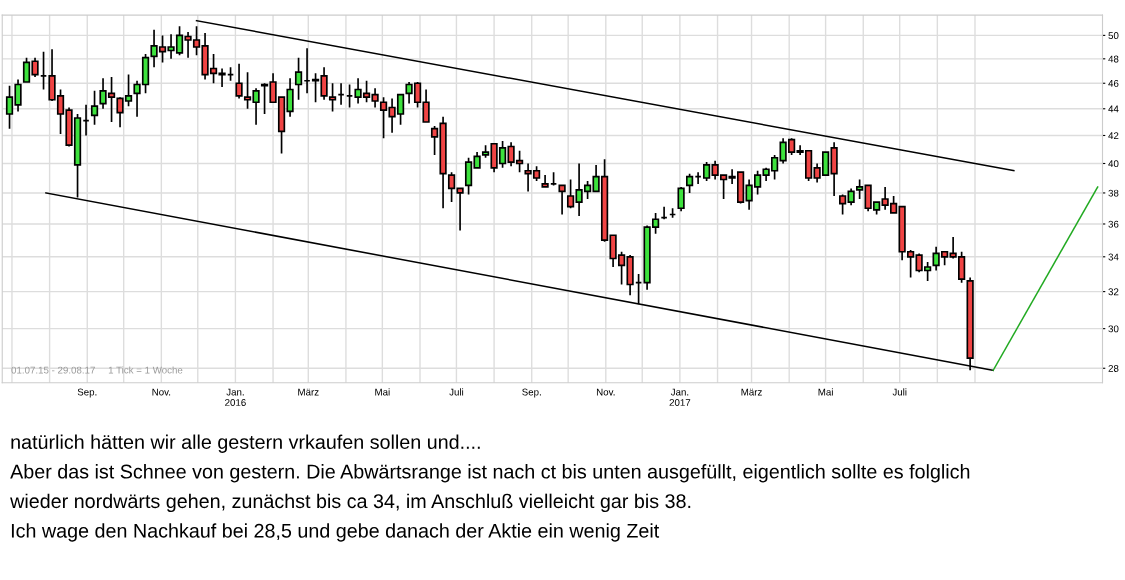  Describe the element at coordinates (1113, 35) in the screenshot. I see `y-tick-label: 50` at that location.